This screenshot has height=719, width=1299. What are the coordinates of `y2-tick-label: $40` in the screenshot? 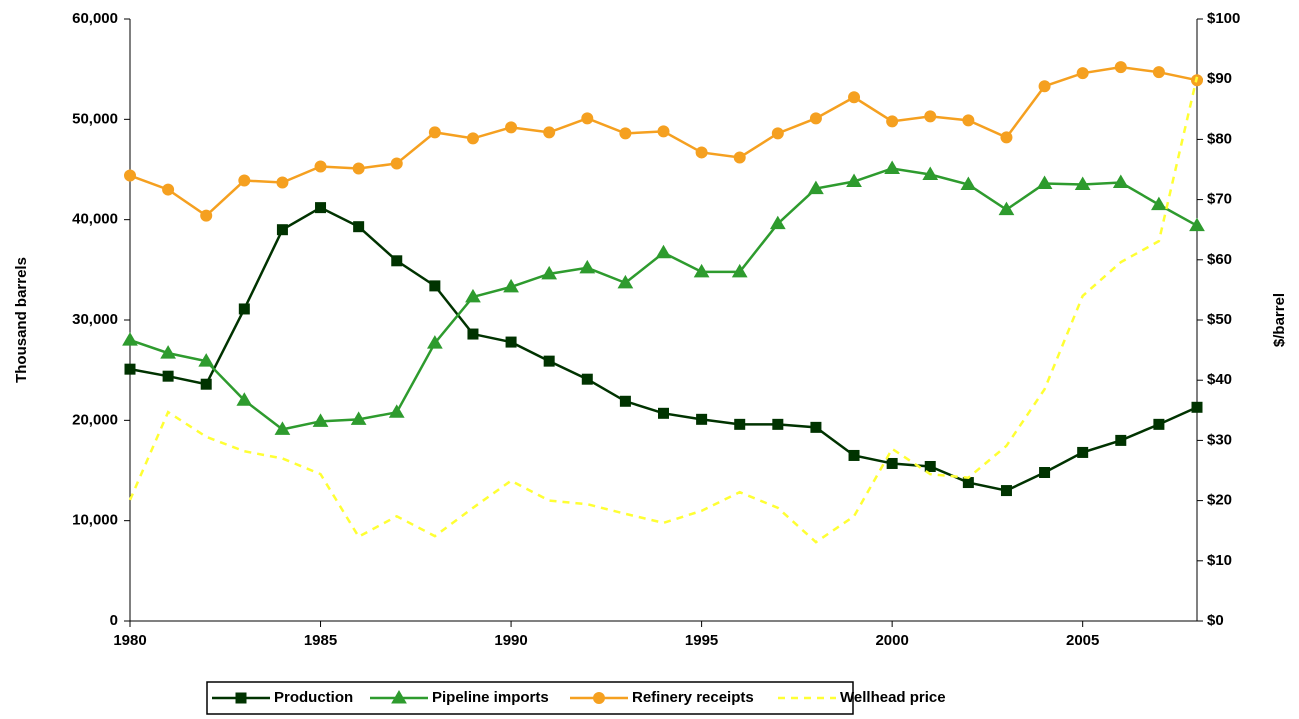 It's located at (1219, 379).